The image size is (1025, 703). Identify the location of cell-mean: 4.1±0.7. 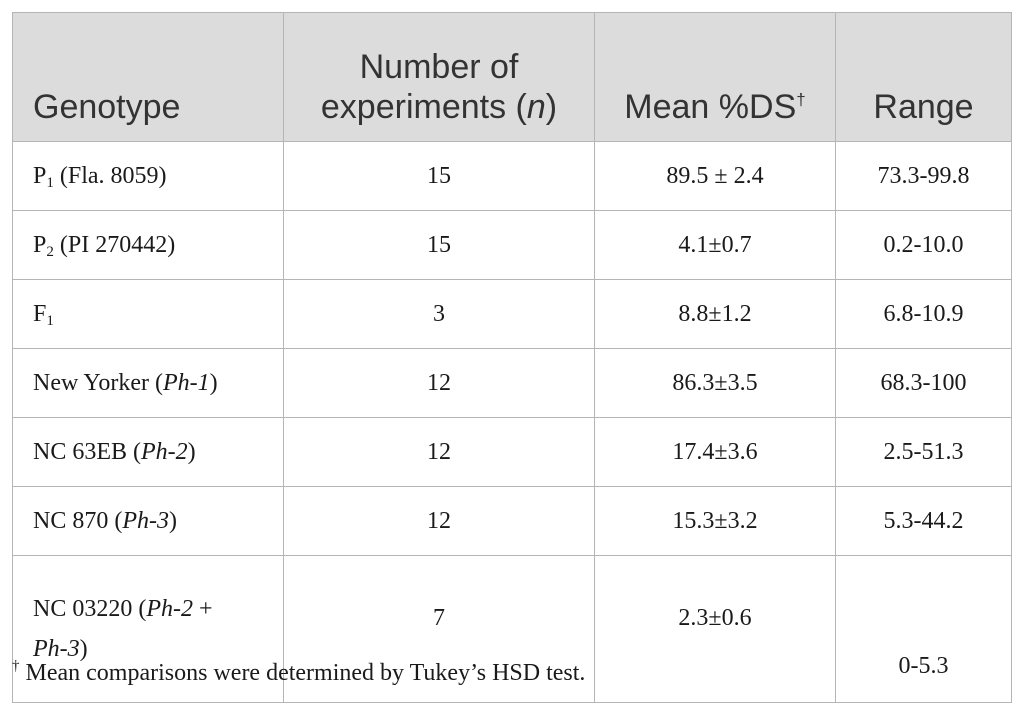
(715, 245).